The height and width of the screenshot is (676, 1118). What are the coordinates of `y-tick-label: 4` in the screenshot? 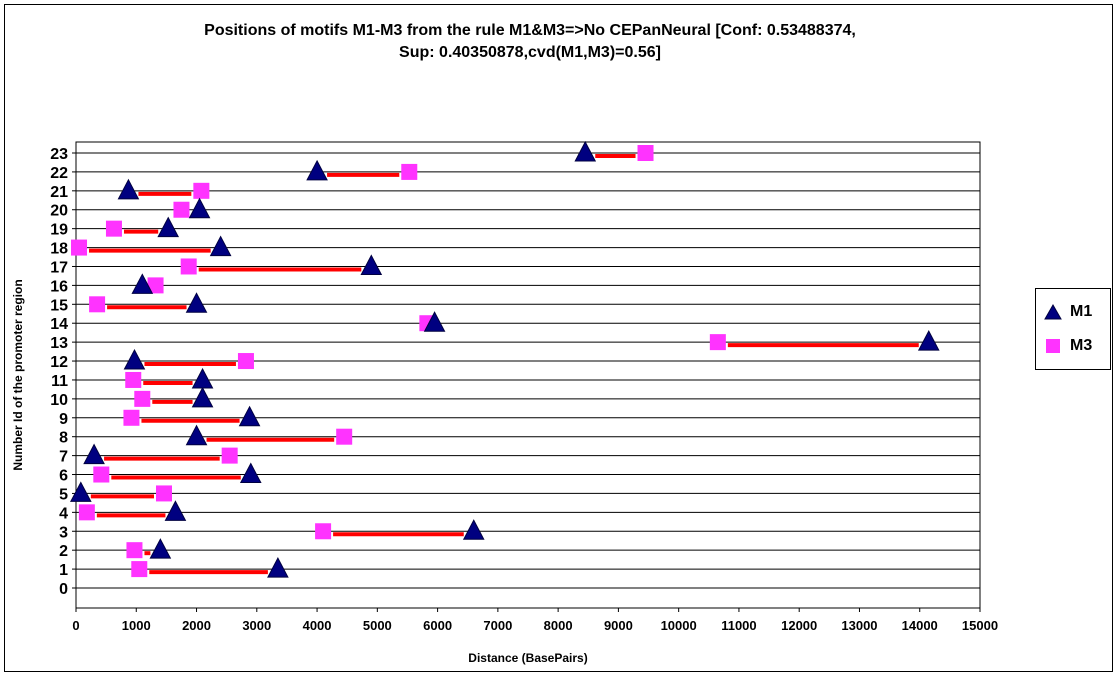 It's located at (63, 513).